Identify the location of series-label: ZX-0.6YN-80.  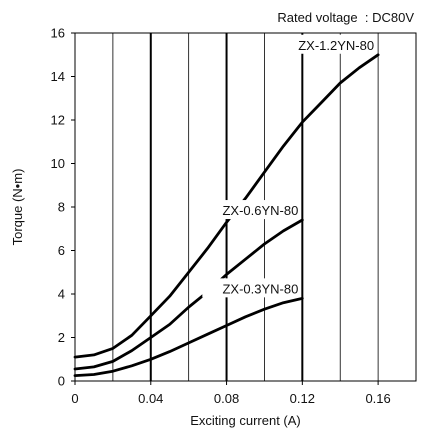
(260, 210).